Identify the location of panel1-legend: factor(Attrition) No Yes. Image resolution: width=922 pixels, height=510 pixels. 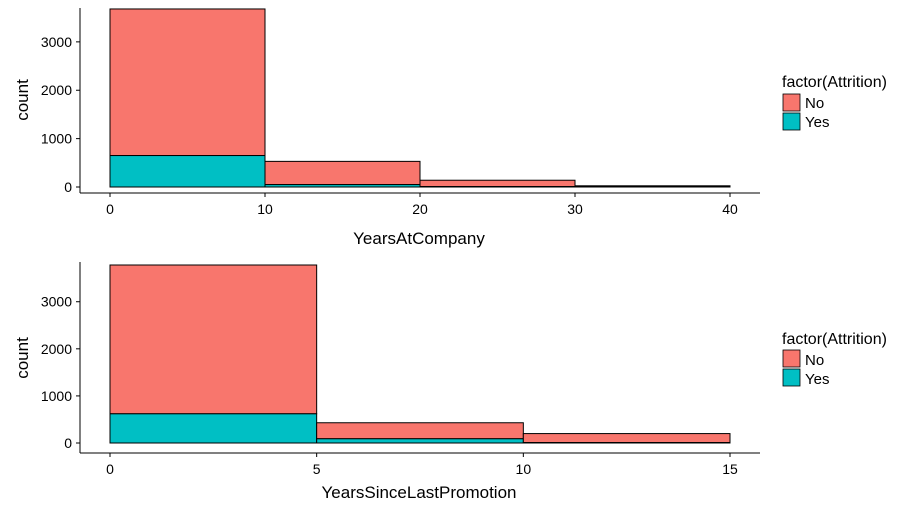
(834, 102).